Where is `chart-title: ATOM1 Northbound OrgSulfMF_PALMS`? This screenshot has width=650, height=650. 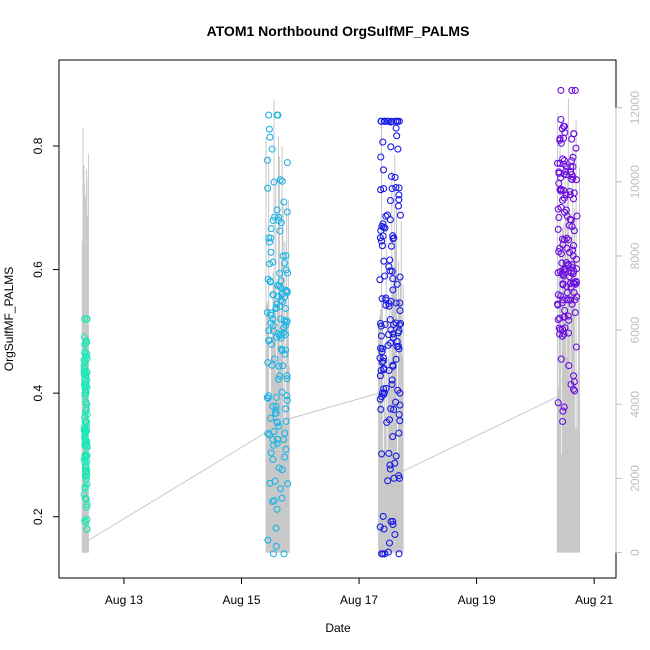
chart-title: ATOM1 Northbound OrgSulfMF_PALMS is located at coordinates (338, 31).